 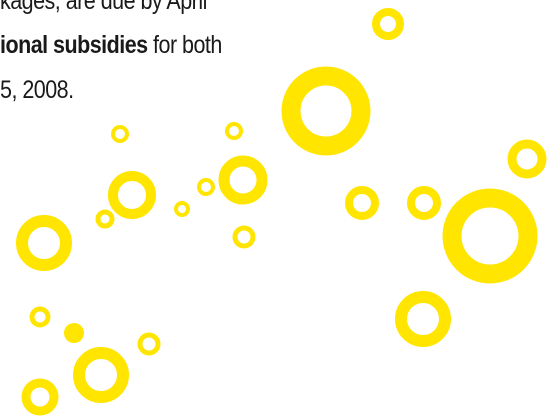 I want to click on dot-decoration, so click(x=74, y=333).